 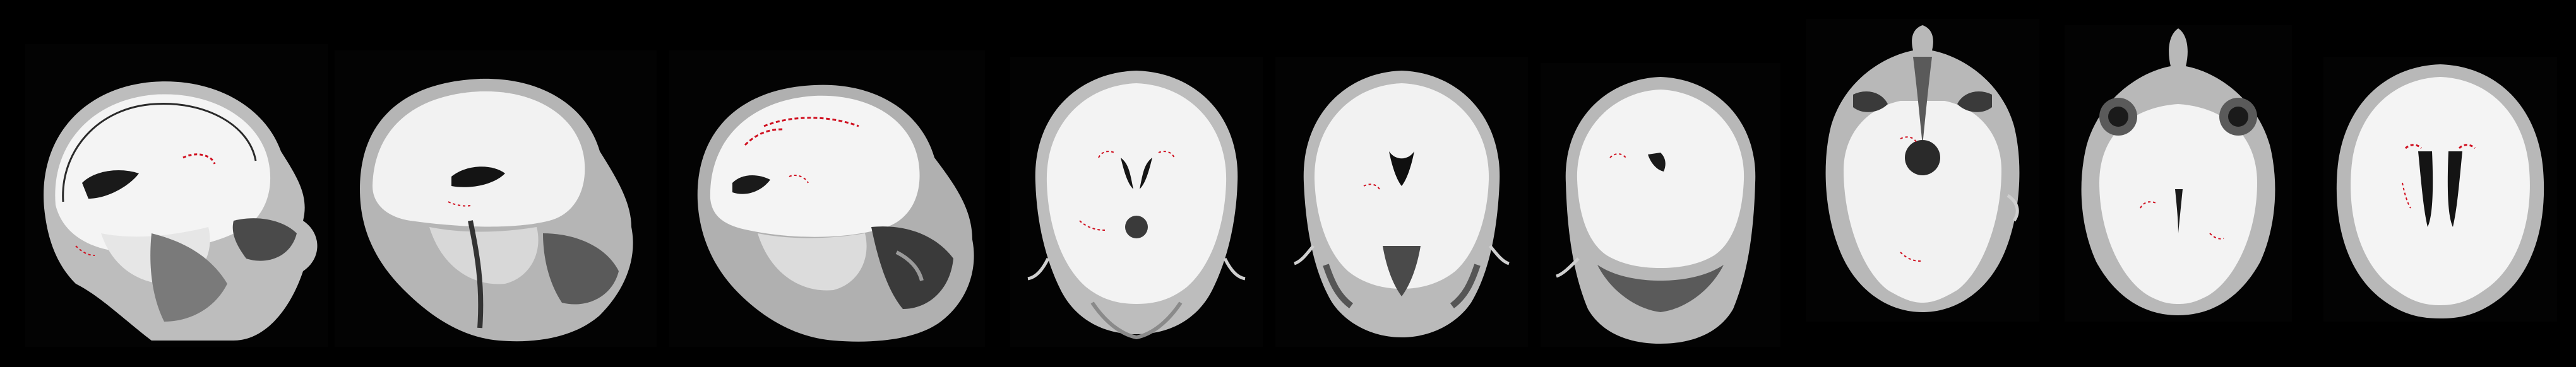 What do you see at coordinates (835, 213) in the screenshot?
I see `sagittal-slice-3-image` at bounding box center [835, 213].